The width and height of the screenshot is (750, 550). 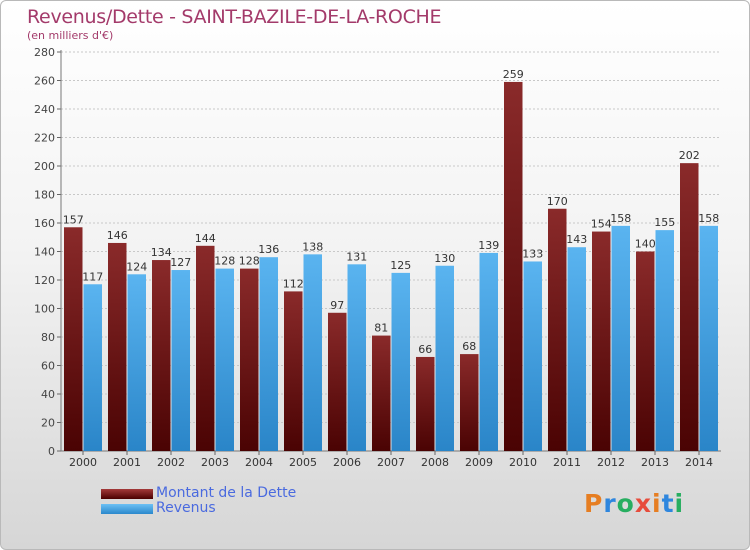 I want to click on data-label-dette: 128, so click(x=249, y=261).